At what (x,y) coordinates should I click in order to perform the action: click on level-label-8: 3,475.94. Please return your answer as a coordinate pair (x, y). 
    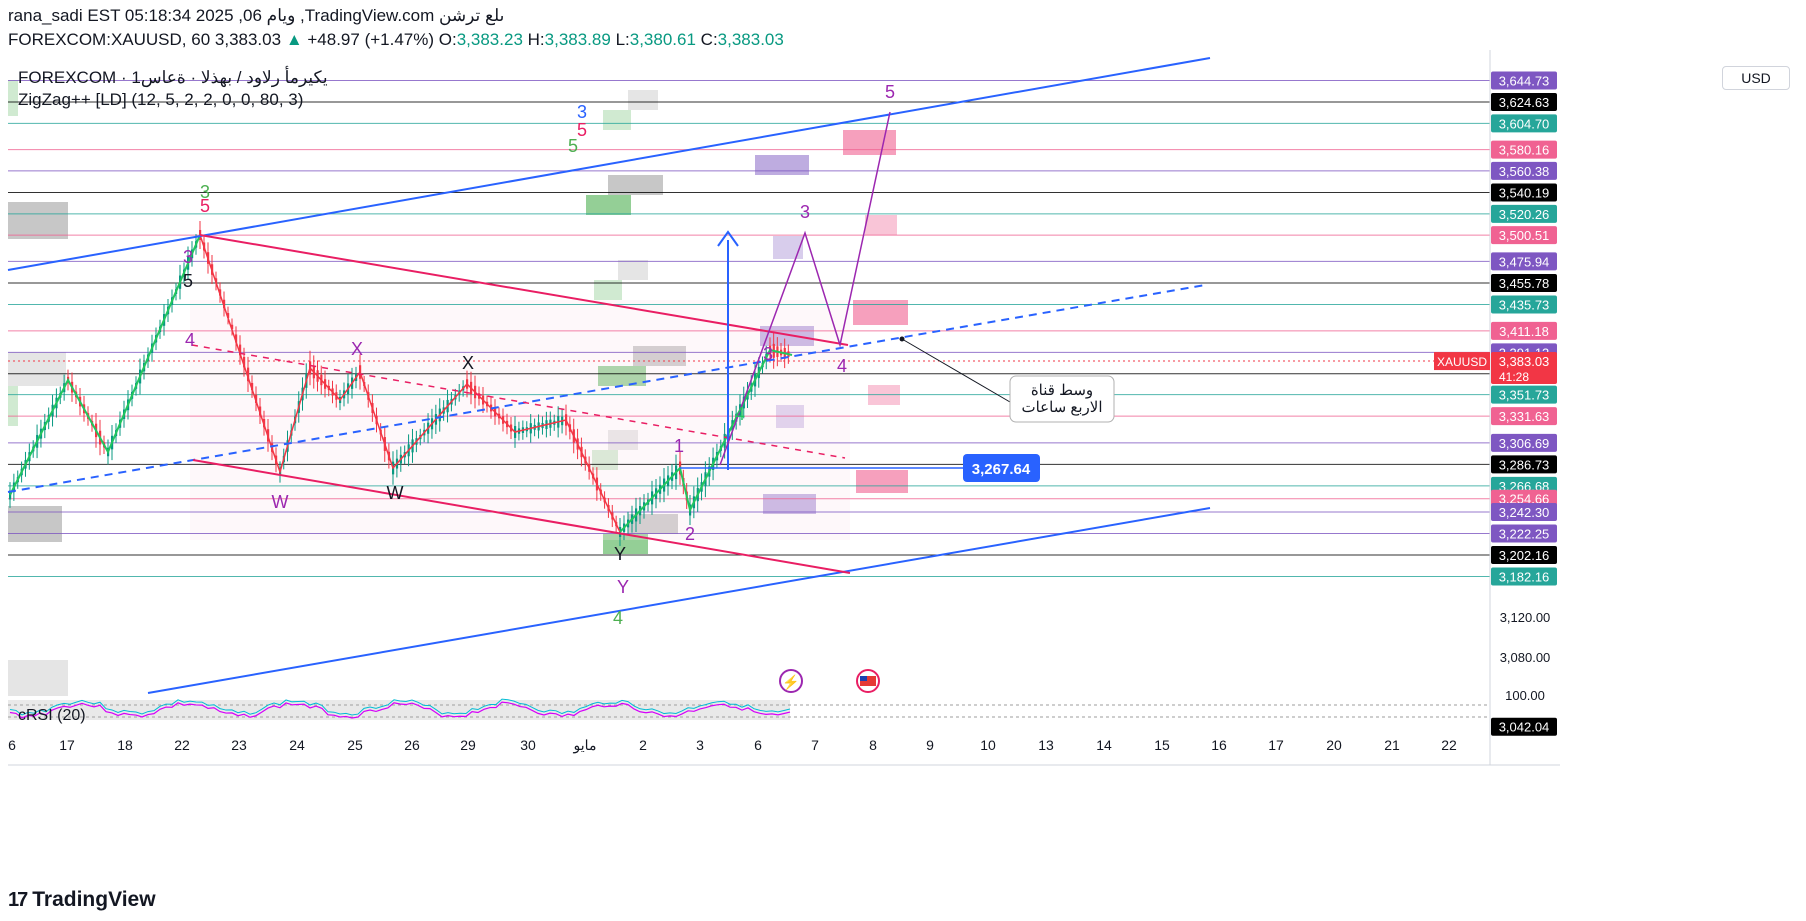
    Looking at the image, I should click on (1524, 261).